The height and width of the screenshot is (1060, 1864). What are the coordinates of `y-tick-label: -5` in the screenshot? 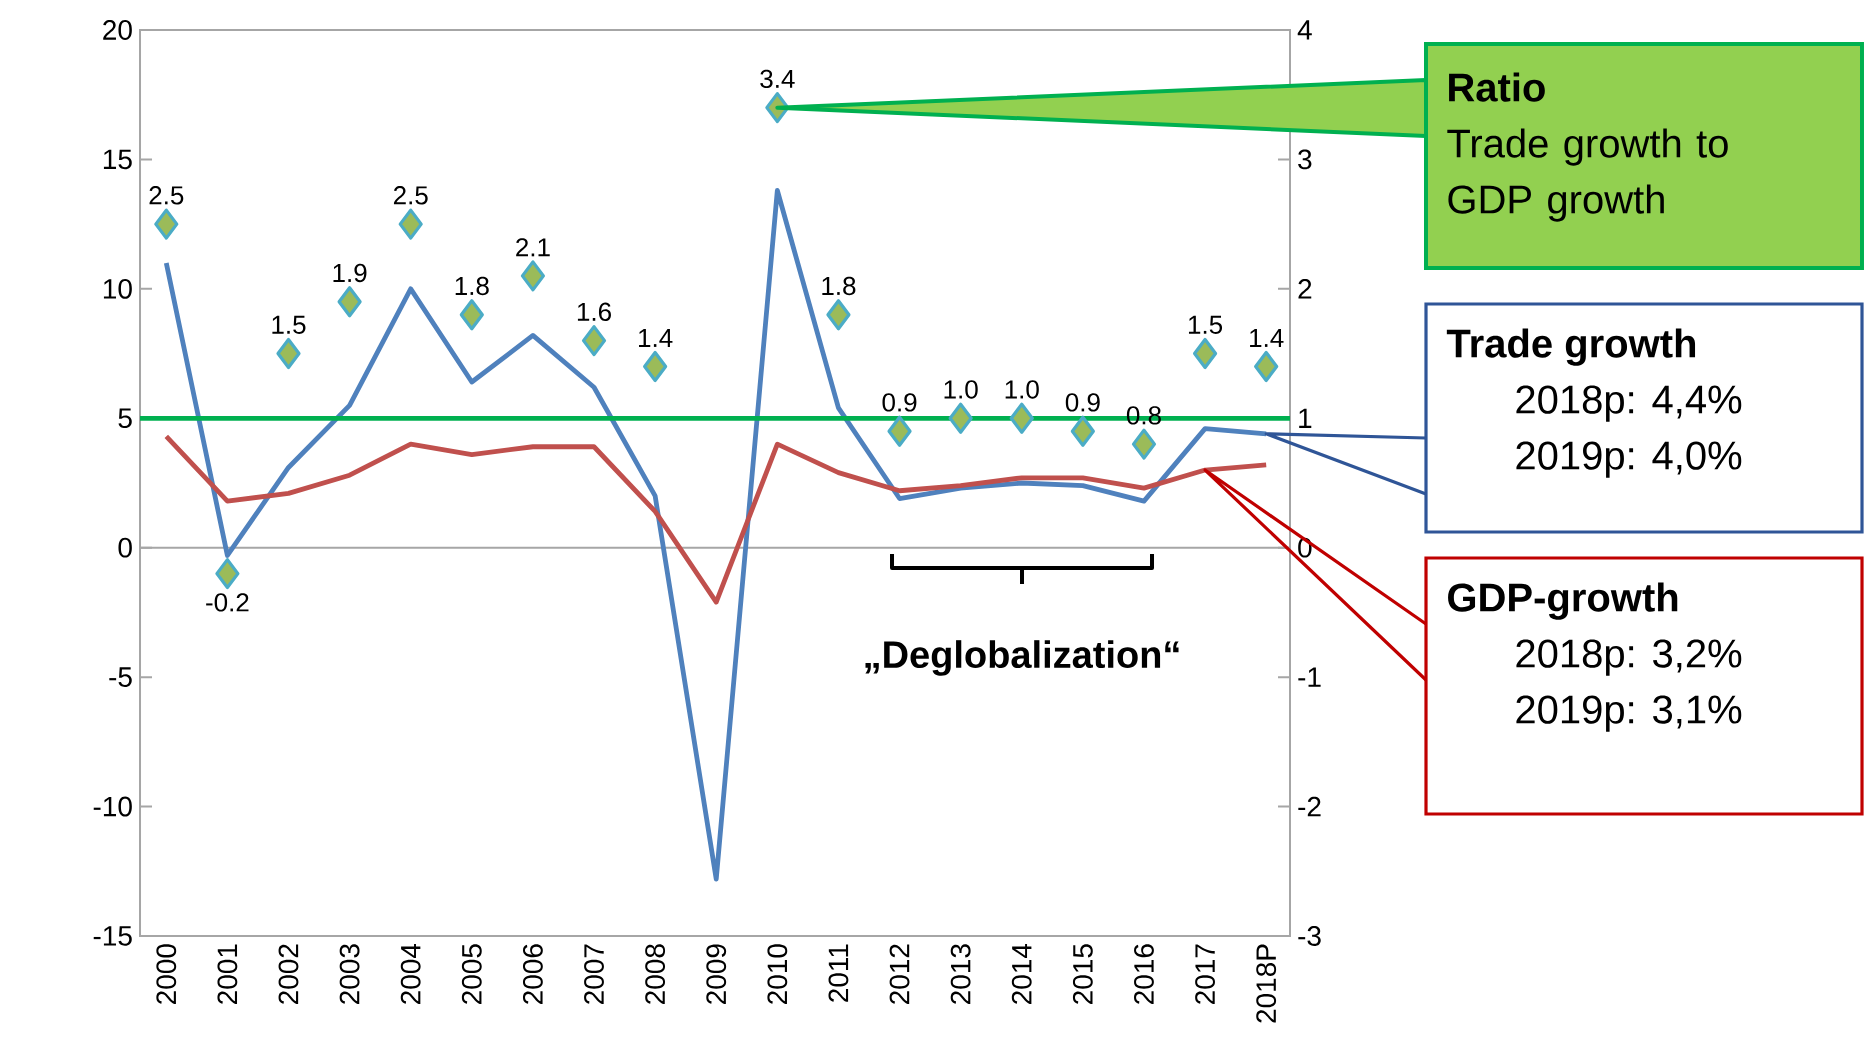 It's located at (120, 677).